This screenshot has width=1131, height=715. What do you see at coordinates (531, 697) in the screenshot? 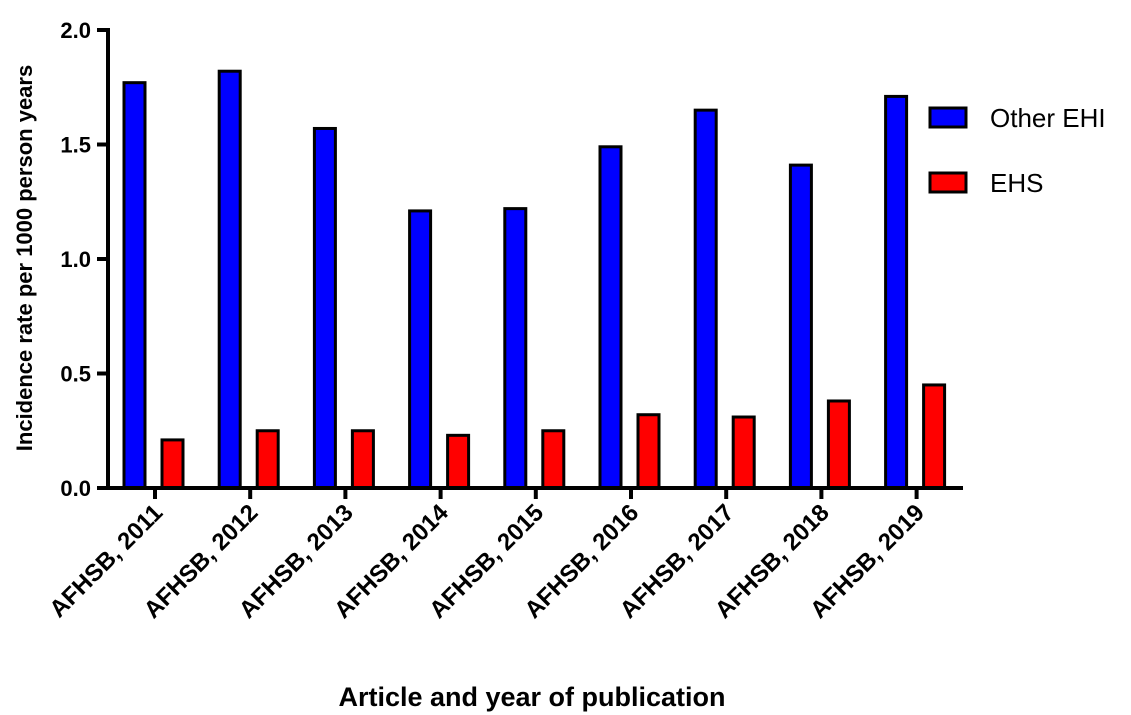
I see `x-axis-title: Article and year of publication` at bounding box center [531, 697].